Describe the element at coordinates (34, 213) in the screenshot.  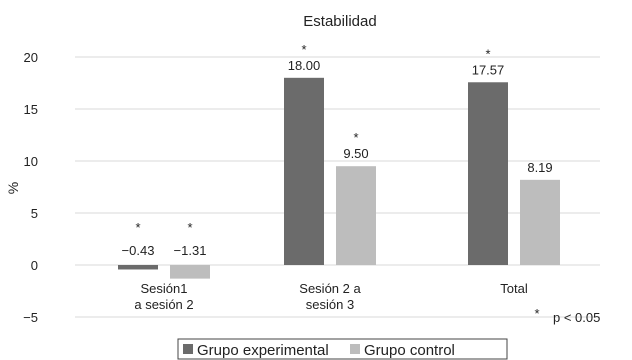
I see `y-tick-label: 5` at that location.